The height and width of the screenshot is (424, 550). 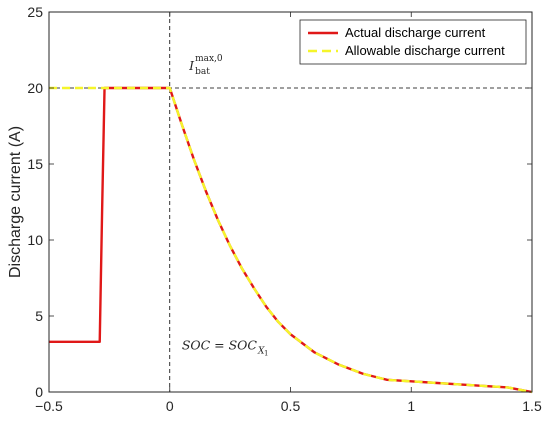 I want to click on y-tick-label: 25, so click(x=35, y=12).